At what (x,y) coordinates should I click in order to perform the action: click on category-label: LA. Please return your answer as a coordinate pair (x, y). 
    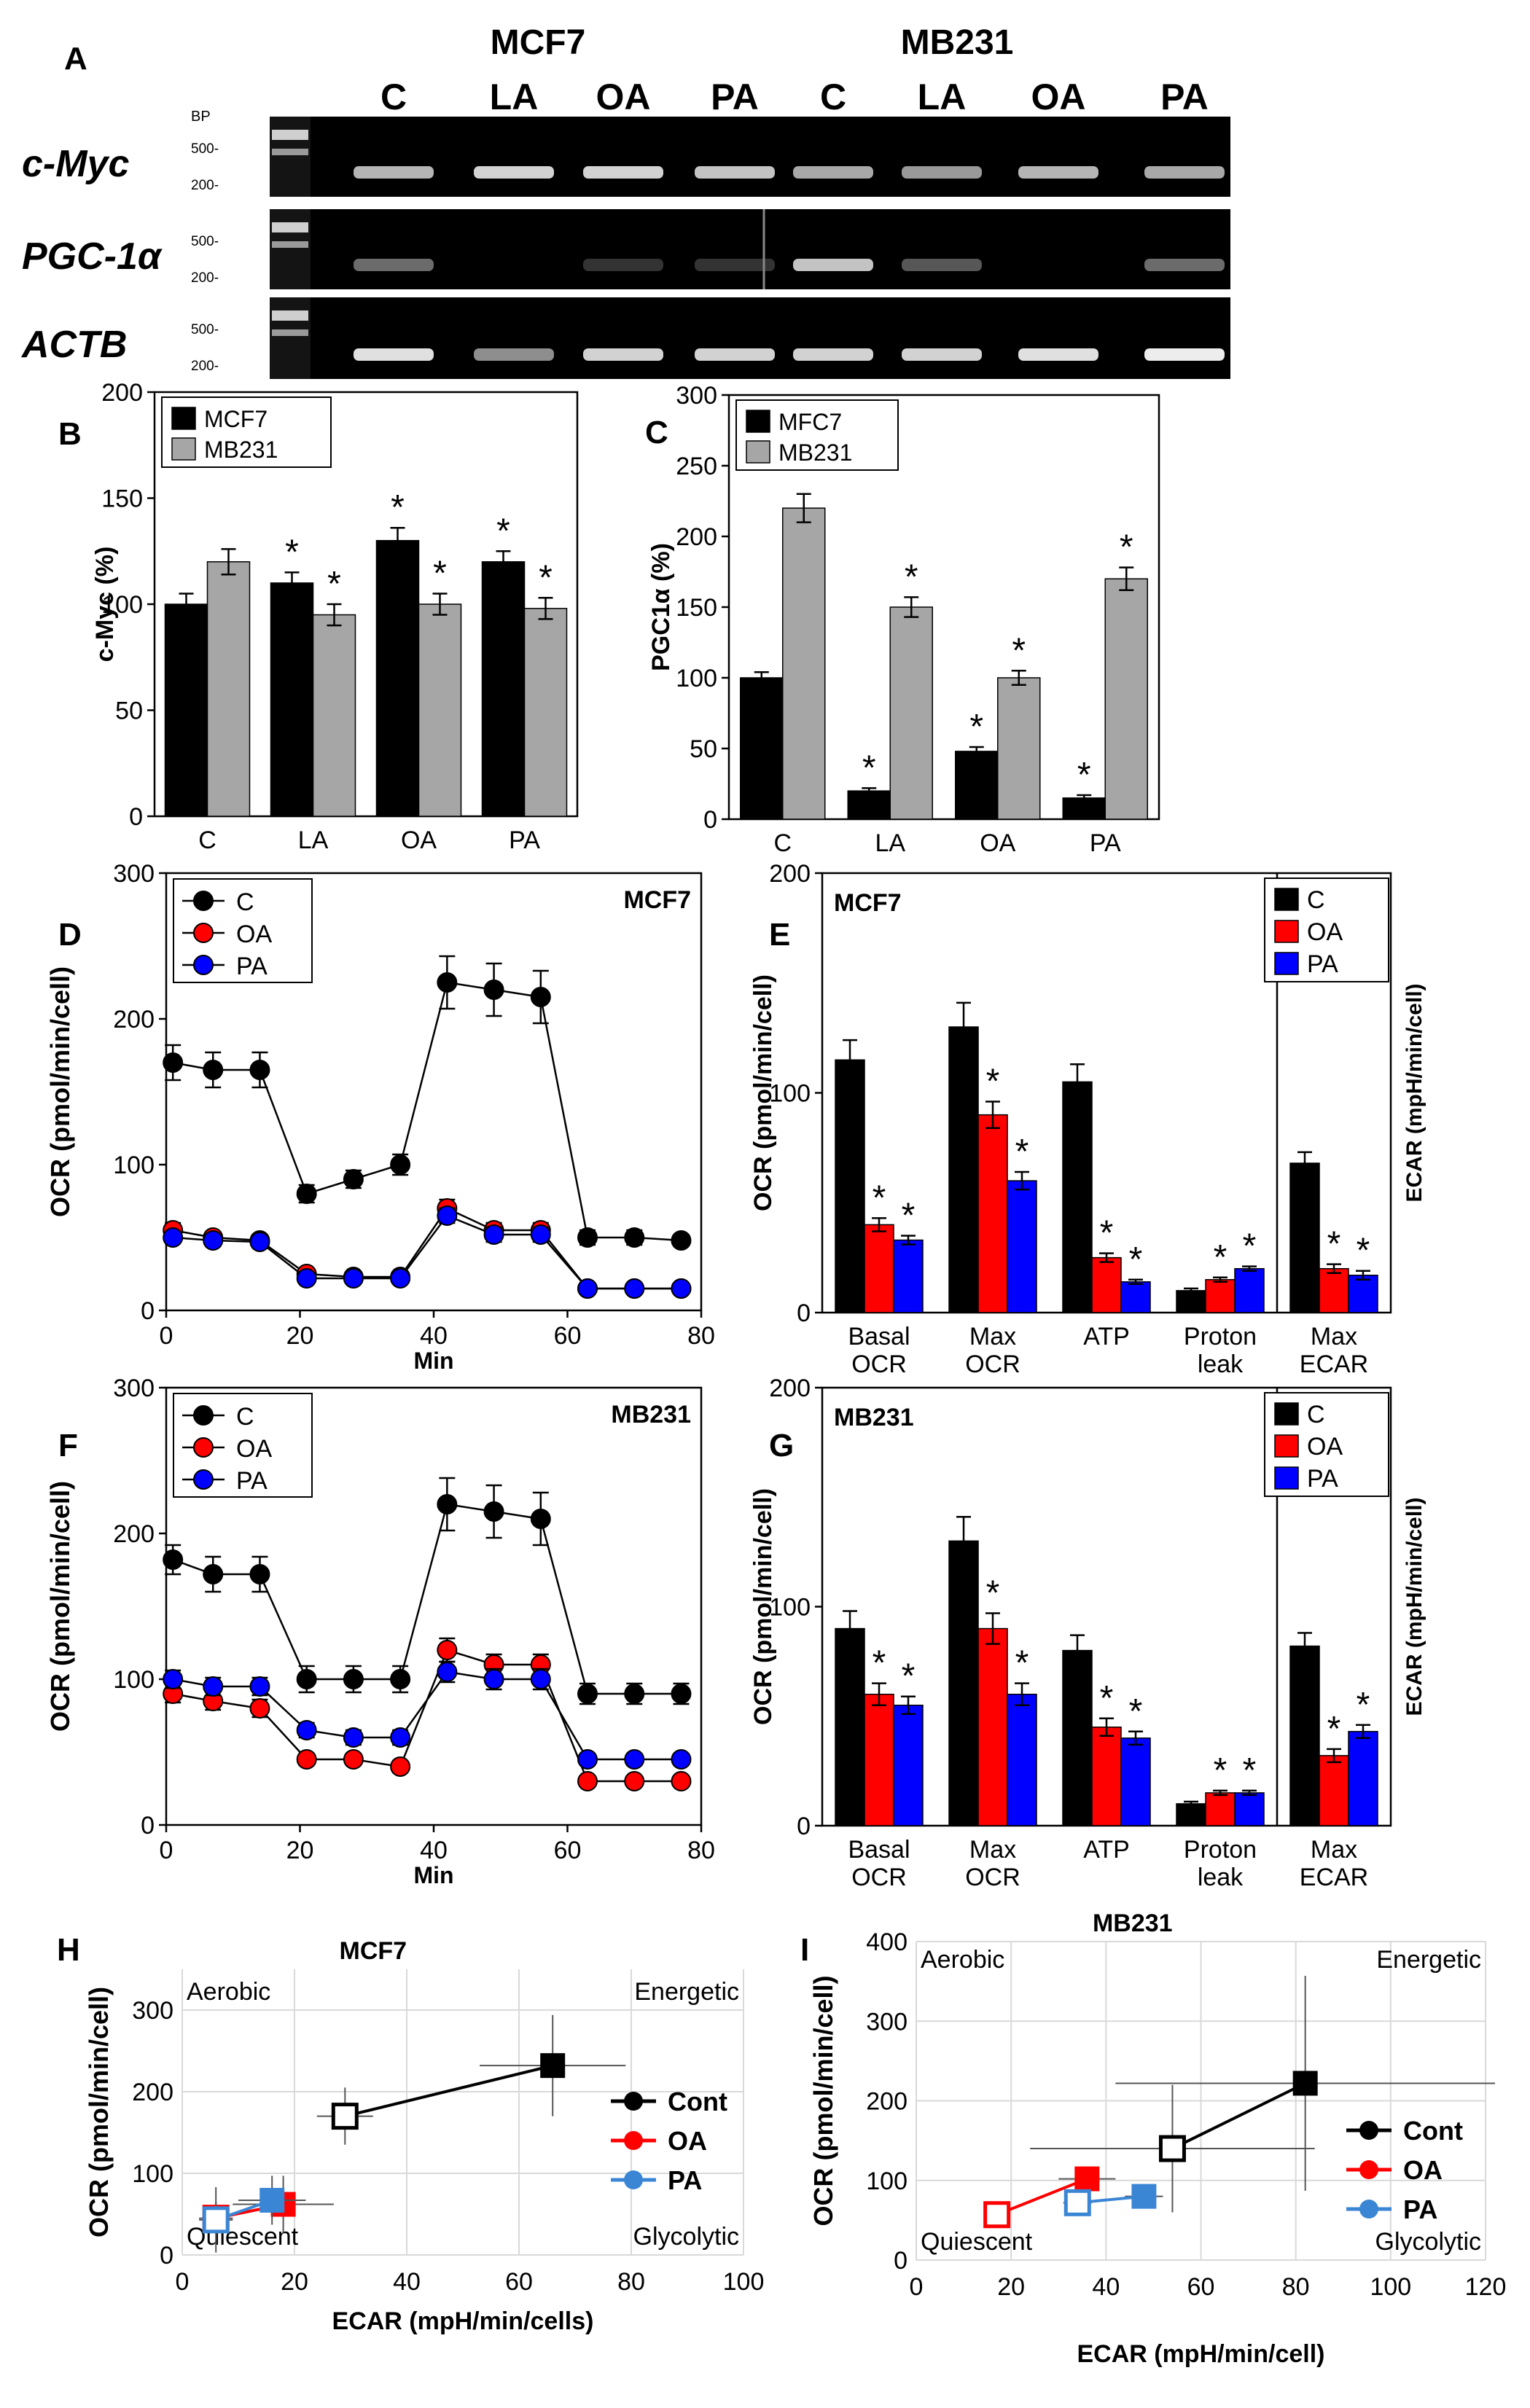
    Looking at the image, I should click on (890, 843).